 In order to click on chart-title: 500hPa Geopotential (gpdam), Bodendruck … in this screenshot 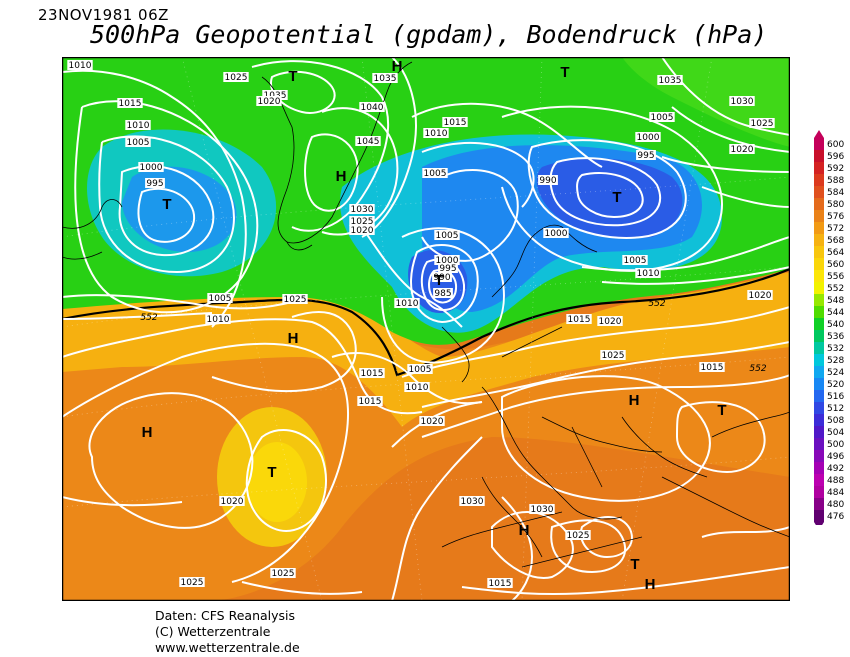, I will do `click(429, 34)`.